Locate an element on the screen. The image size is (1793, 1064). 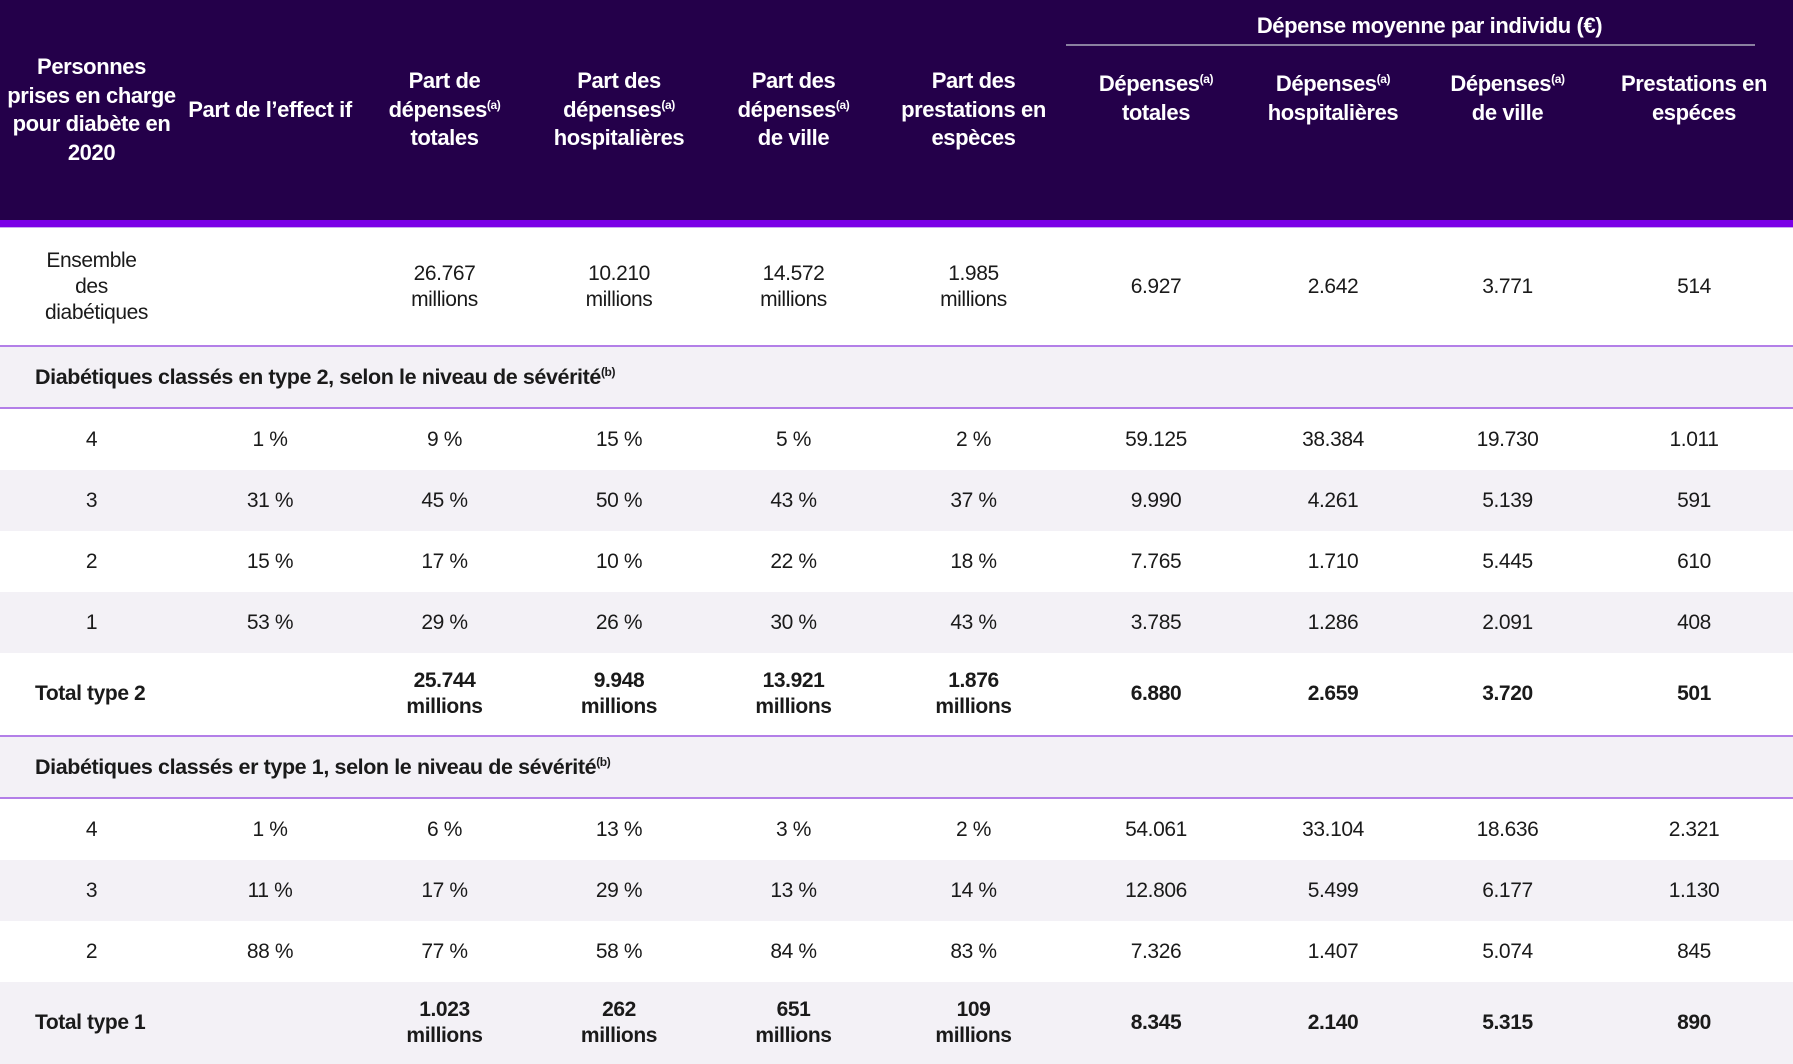
cell: 50 % is located at coordinates (619, 500).